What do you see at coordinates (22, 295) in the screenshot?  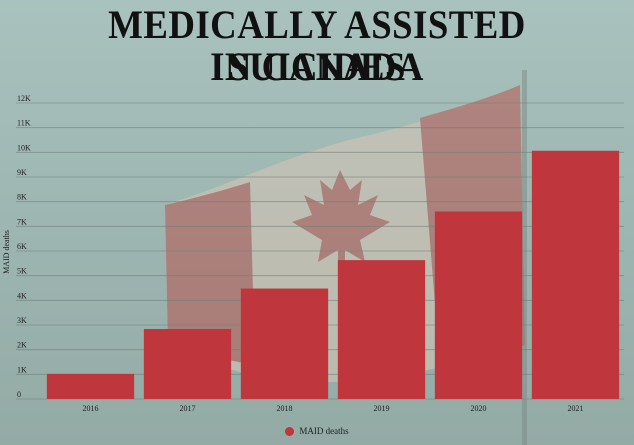 I see `y-tick-label: 4K` at bounding box center [22, 295].